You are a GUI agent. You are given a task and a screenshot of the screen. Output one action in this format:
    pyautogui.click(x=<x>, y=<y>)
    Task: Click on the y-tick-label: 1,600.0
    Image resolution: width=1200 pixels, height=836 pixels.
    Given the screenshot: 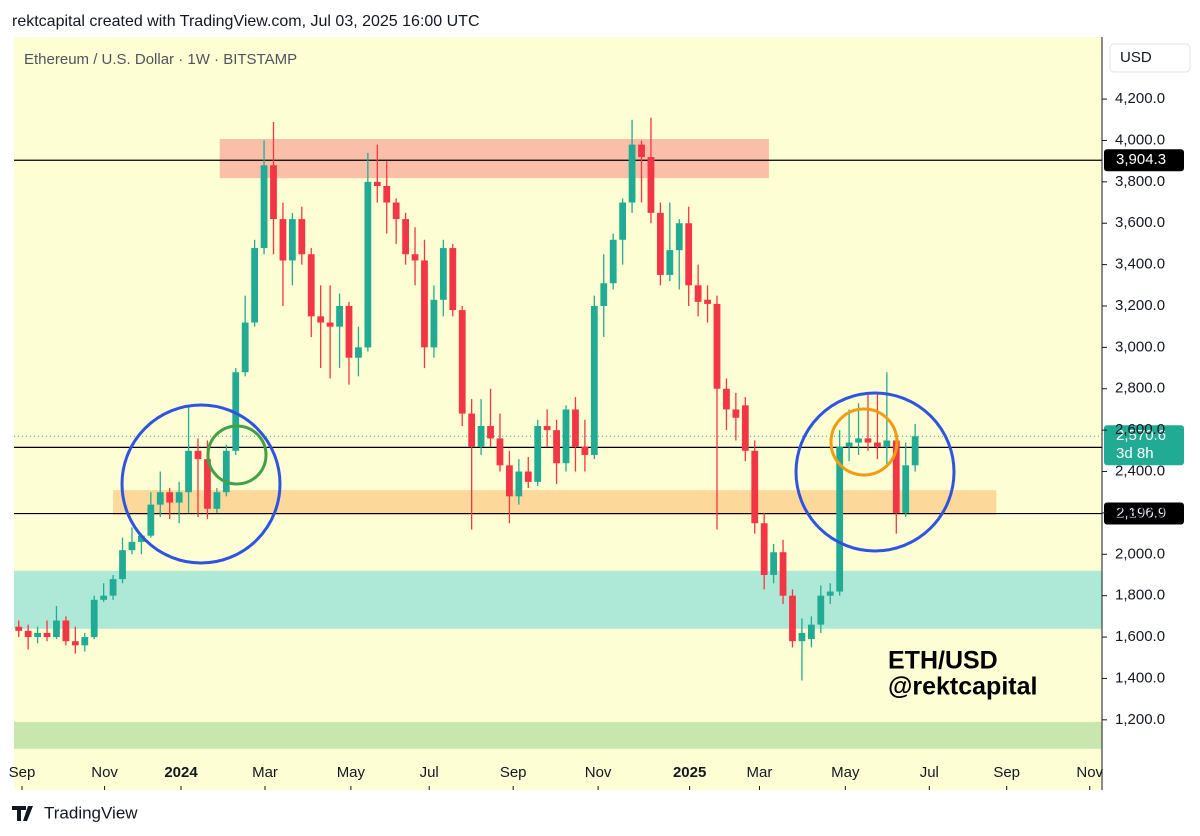 What is the action you would take?
    pyautogui.click(x=1140, y=636)
    